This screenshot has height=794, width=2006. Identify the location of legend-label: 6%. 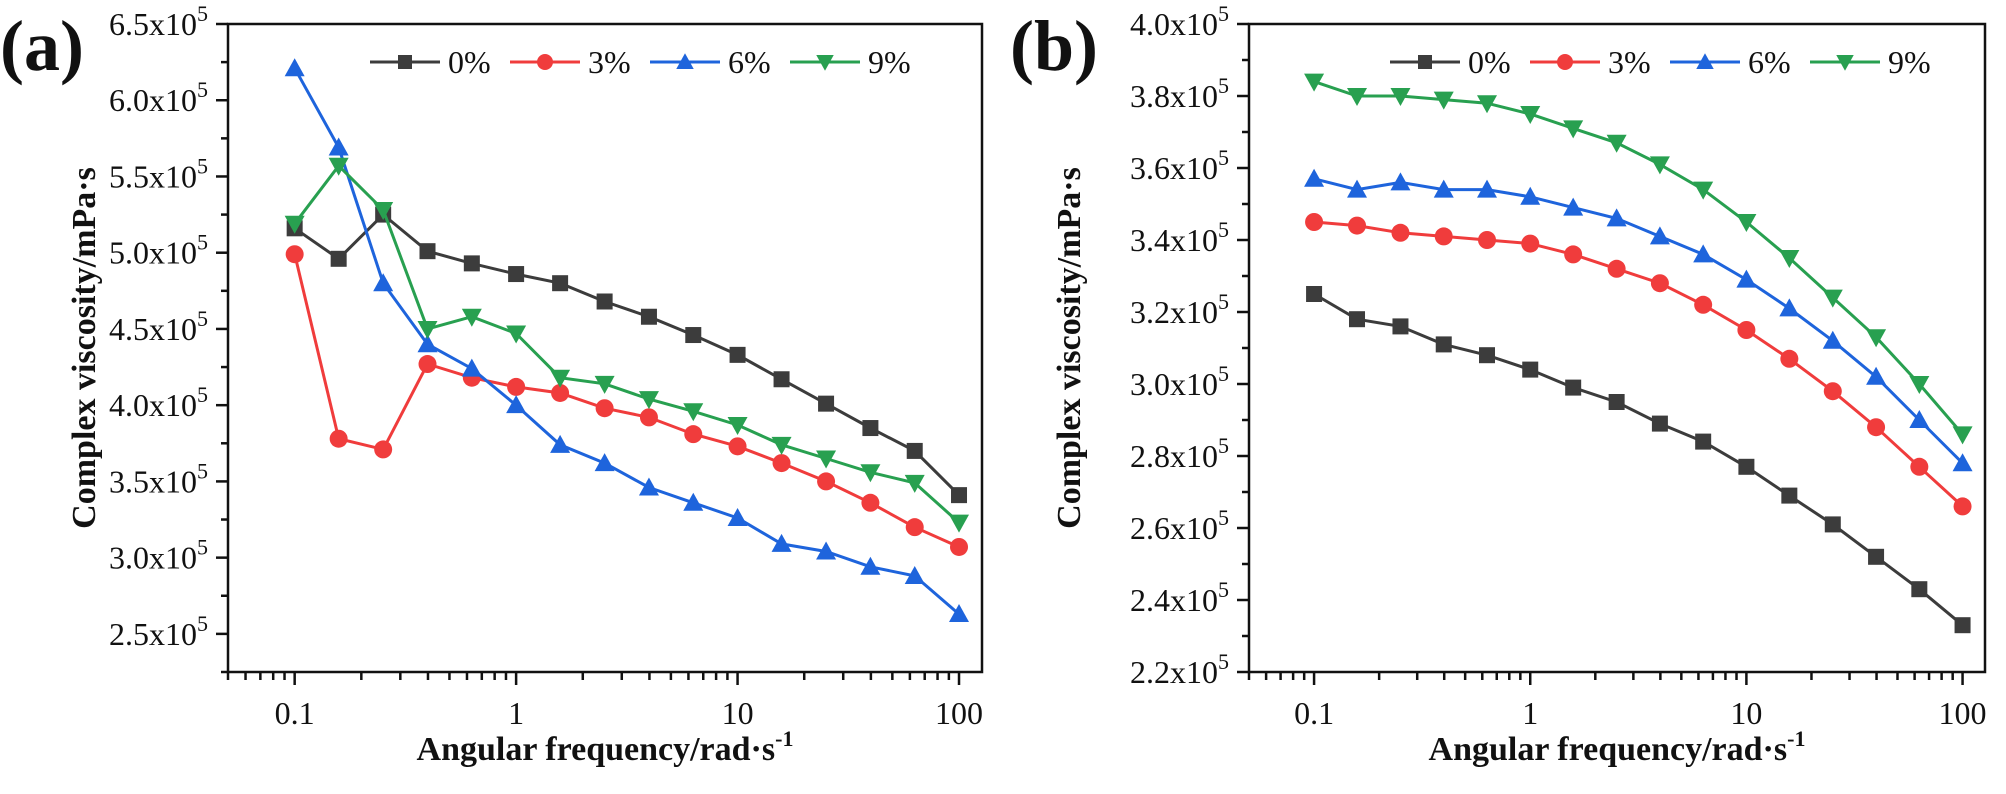
(1769, 62).